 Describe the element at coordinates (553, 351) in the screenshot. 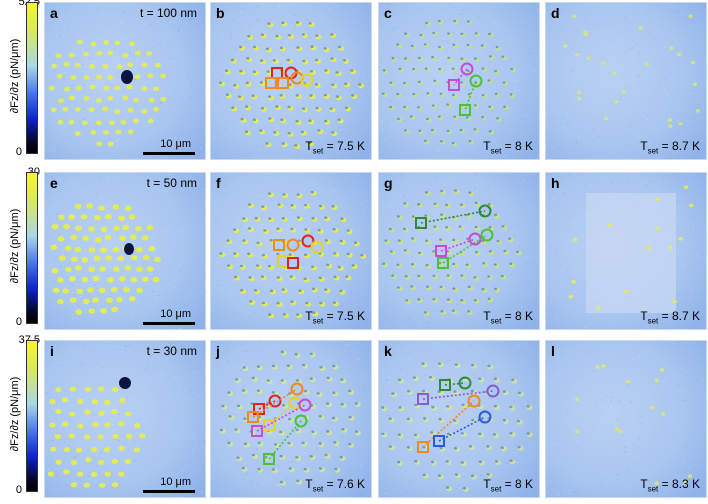

I see `panel-letter: l` at that location.